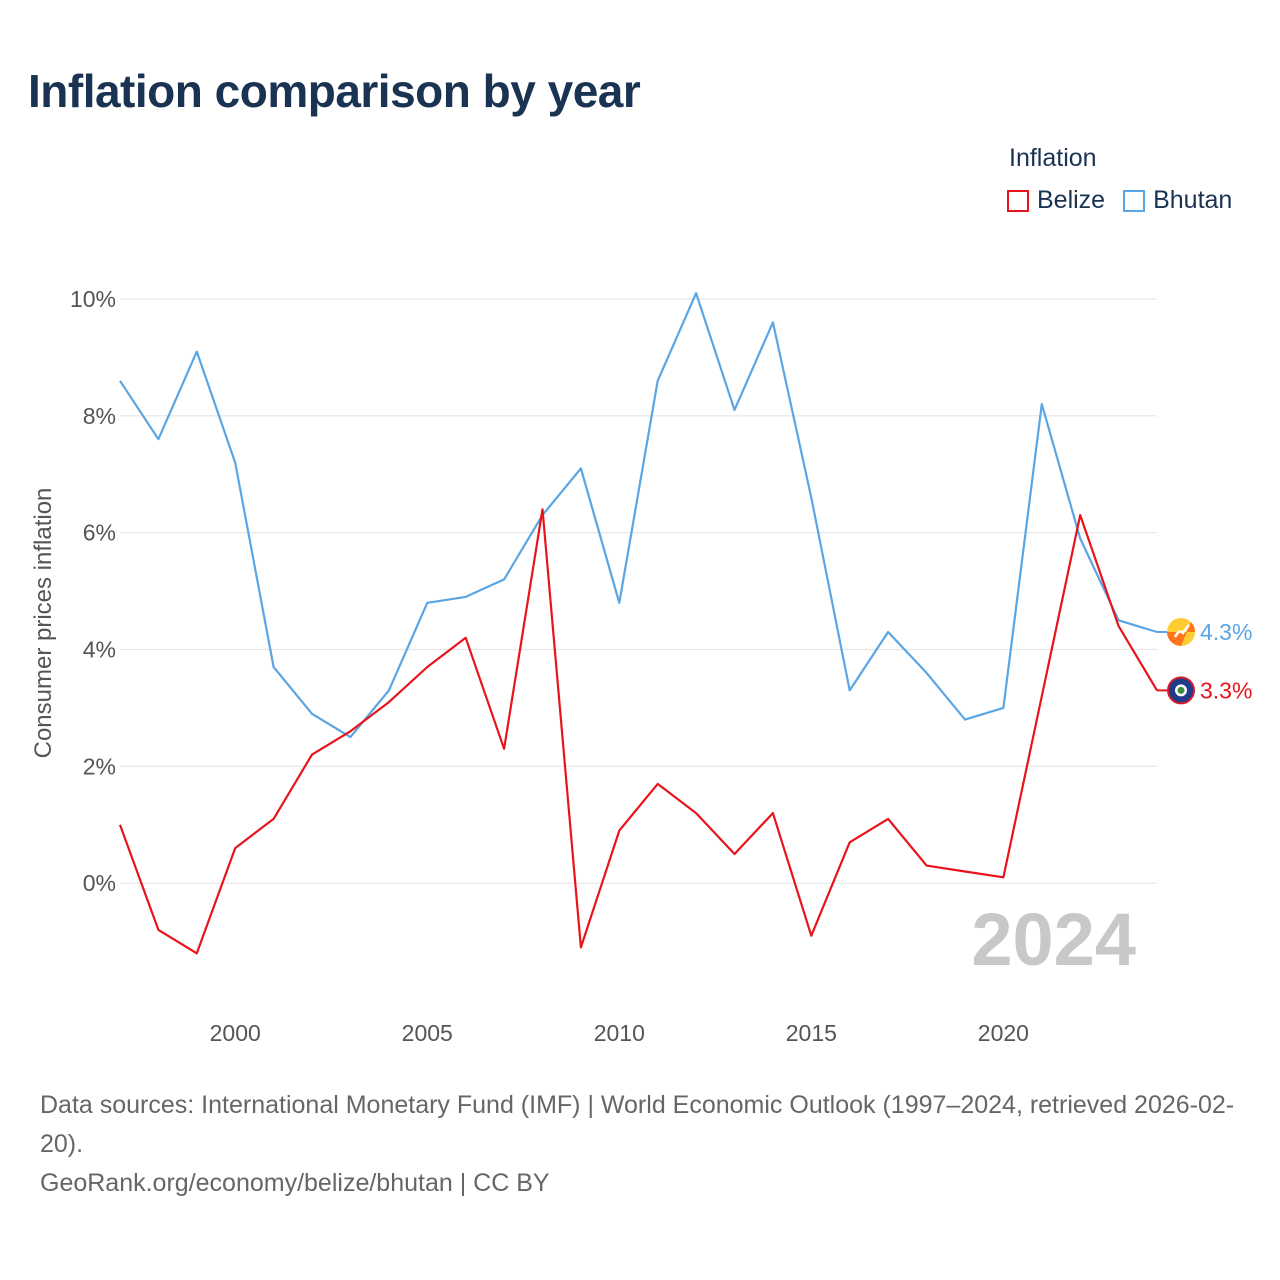 The width and height of the screenshot is (1280, 1280). What do you see at coordinates (99, 883) in the screenshot?
I see `y-tick-label: 0%` at bounding box center [99, 883].